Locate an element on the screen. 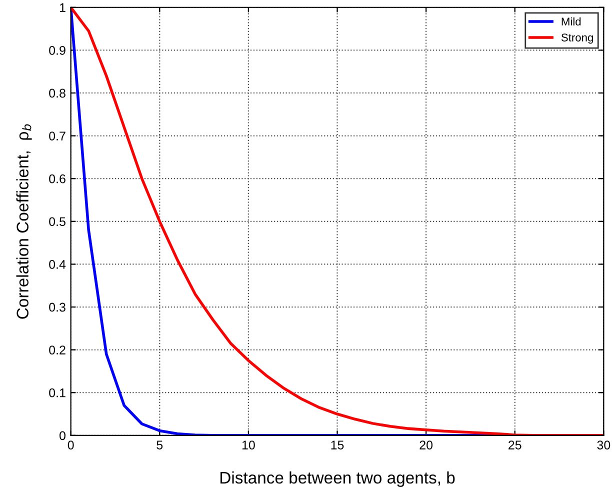 The image size is (616, 492). y-tick-label: 0.5 is located at coordinates (57, 221).